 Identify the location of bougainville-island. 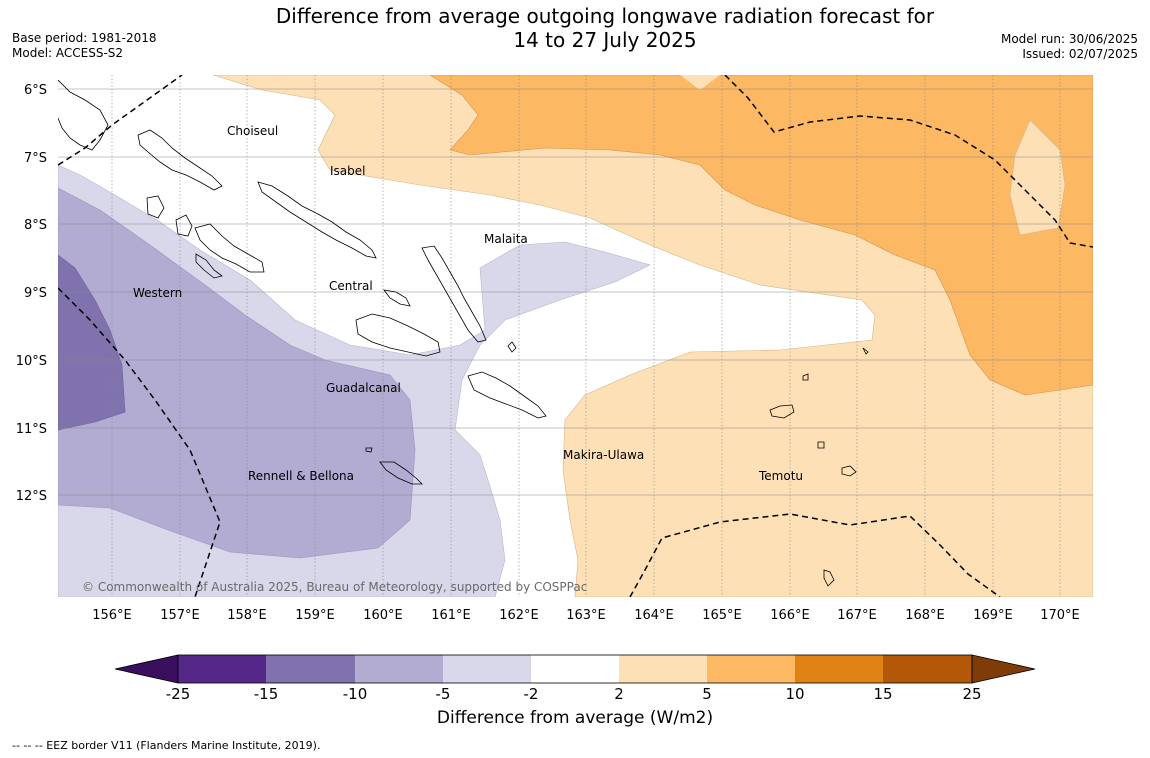
(83, 115).